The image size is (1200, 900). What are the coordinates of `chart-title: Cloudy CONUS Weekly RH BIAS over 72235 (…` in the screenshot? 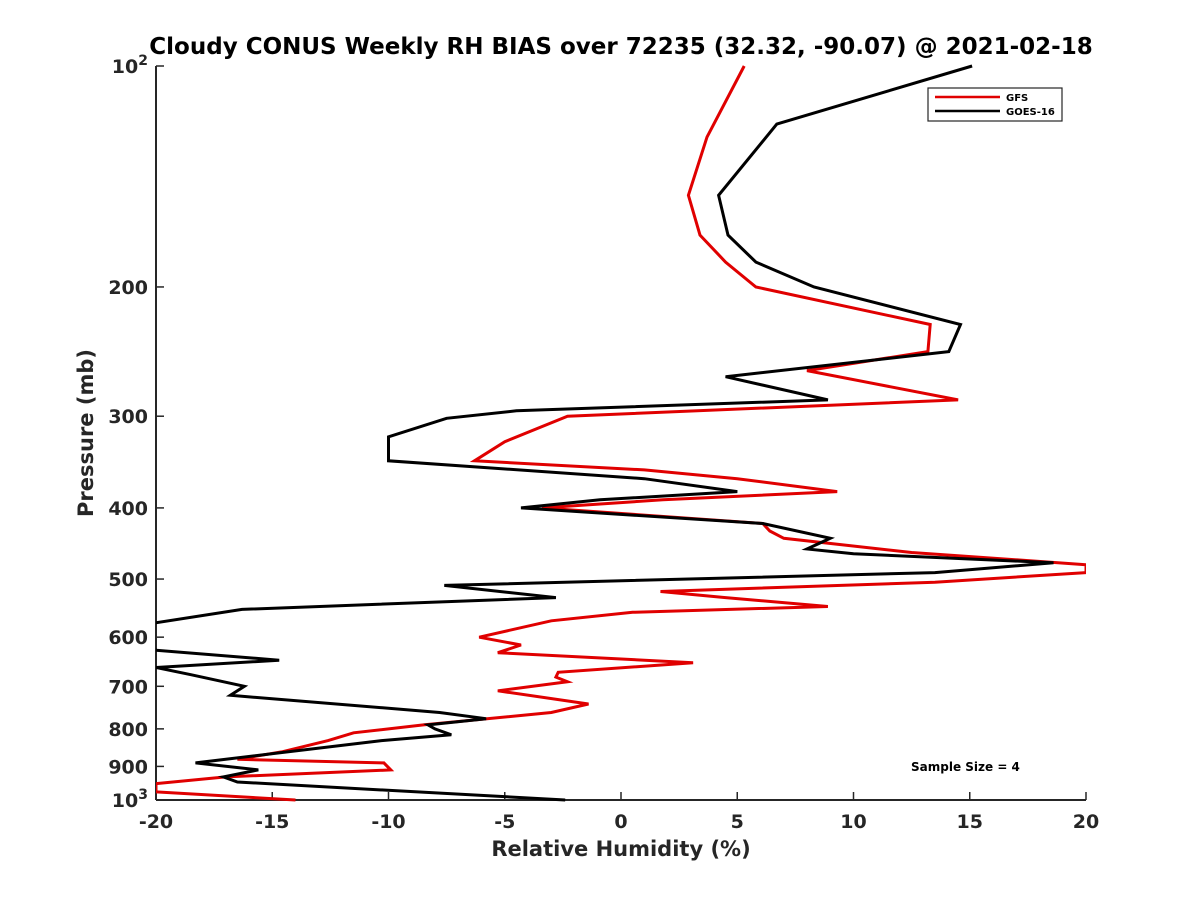 It's located at (620, 47).